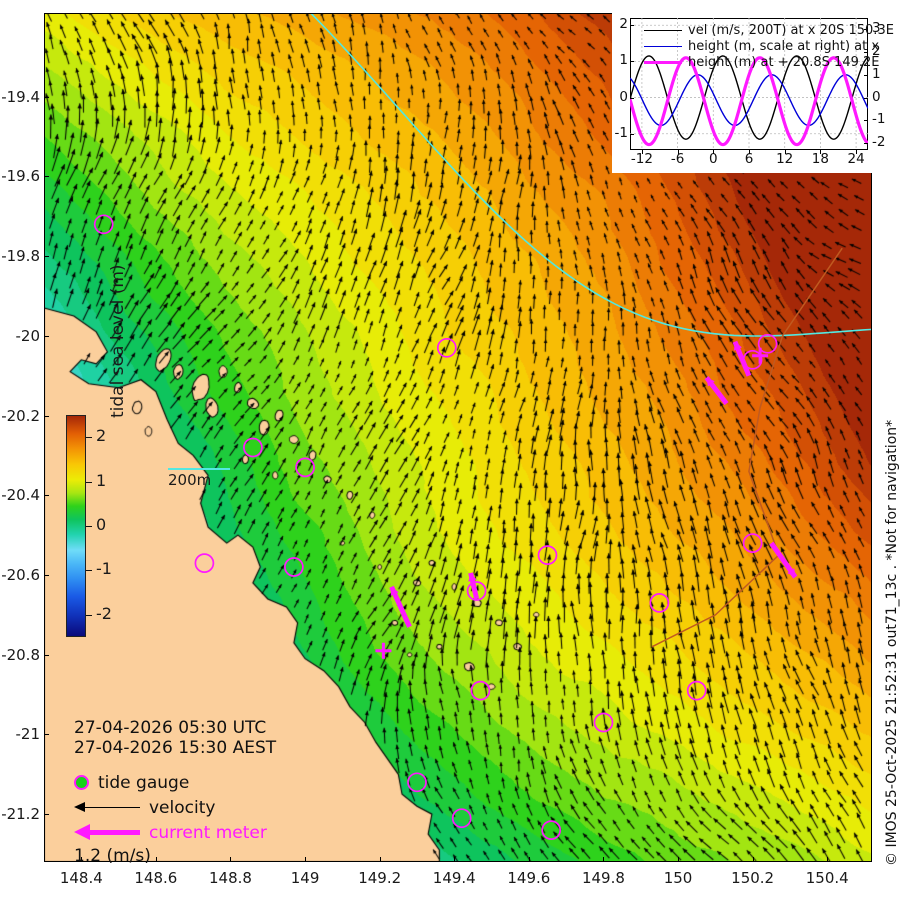 Image resolution: width=900 pixels, height=900 pixels. Describe the element at coordinates (230, 878) in the screenshot. I see `x-tick-label: 148.8` at that location.